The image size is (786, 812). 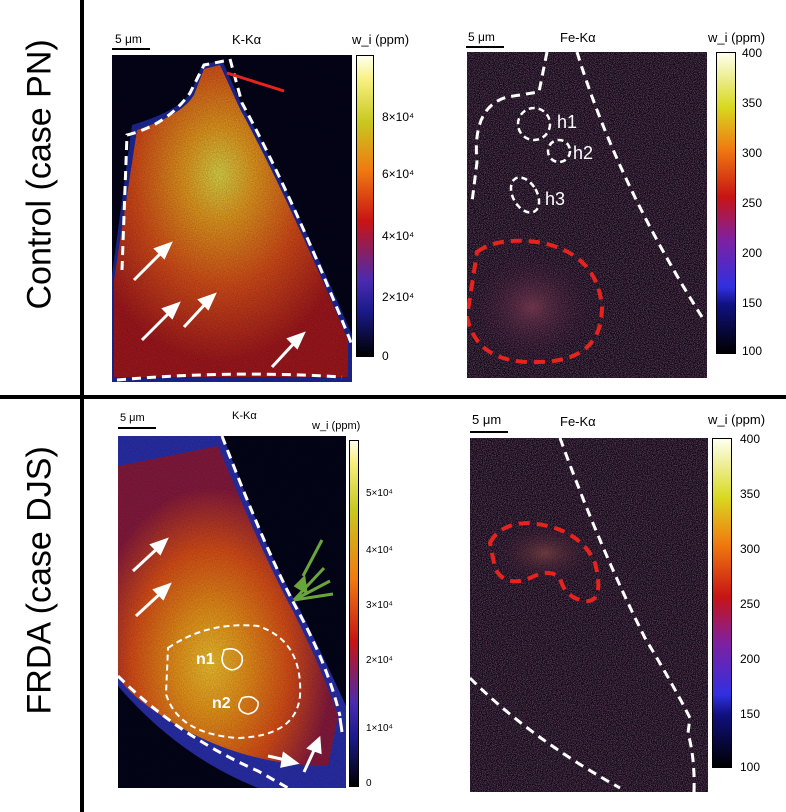 What do you see at coordinates (365, 206) in the screenshot?
I see `colorbar-k-control` at bounding box center [365, 206].